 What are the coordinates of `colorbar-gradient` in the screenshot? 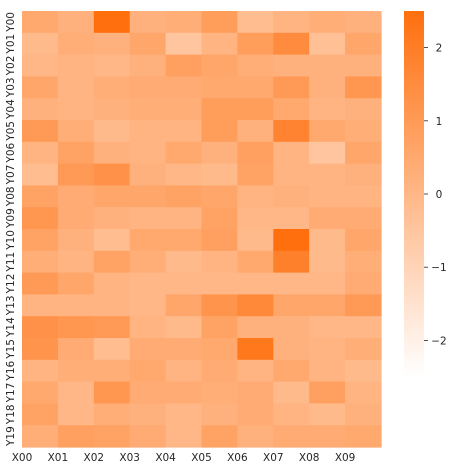 It's located at (414, 194).